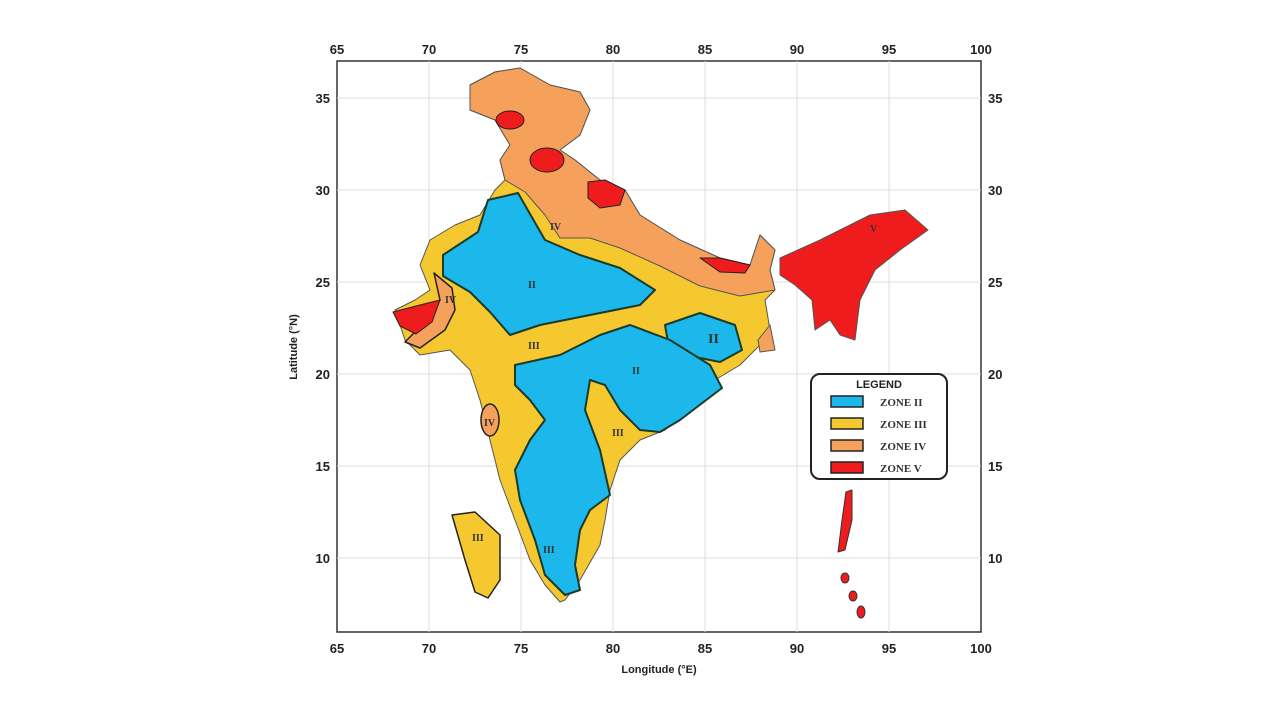 This screenshot has width=1280, height=720. Describe the element at coordinates (661, 648) in the screenshot. I see `x-ticks-bottom: 65 70 75 80 85 90 95 100` at that location.